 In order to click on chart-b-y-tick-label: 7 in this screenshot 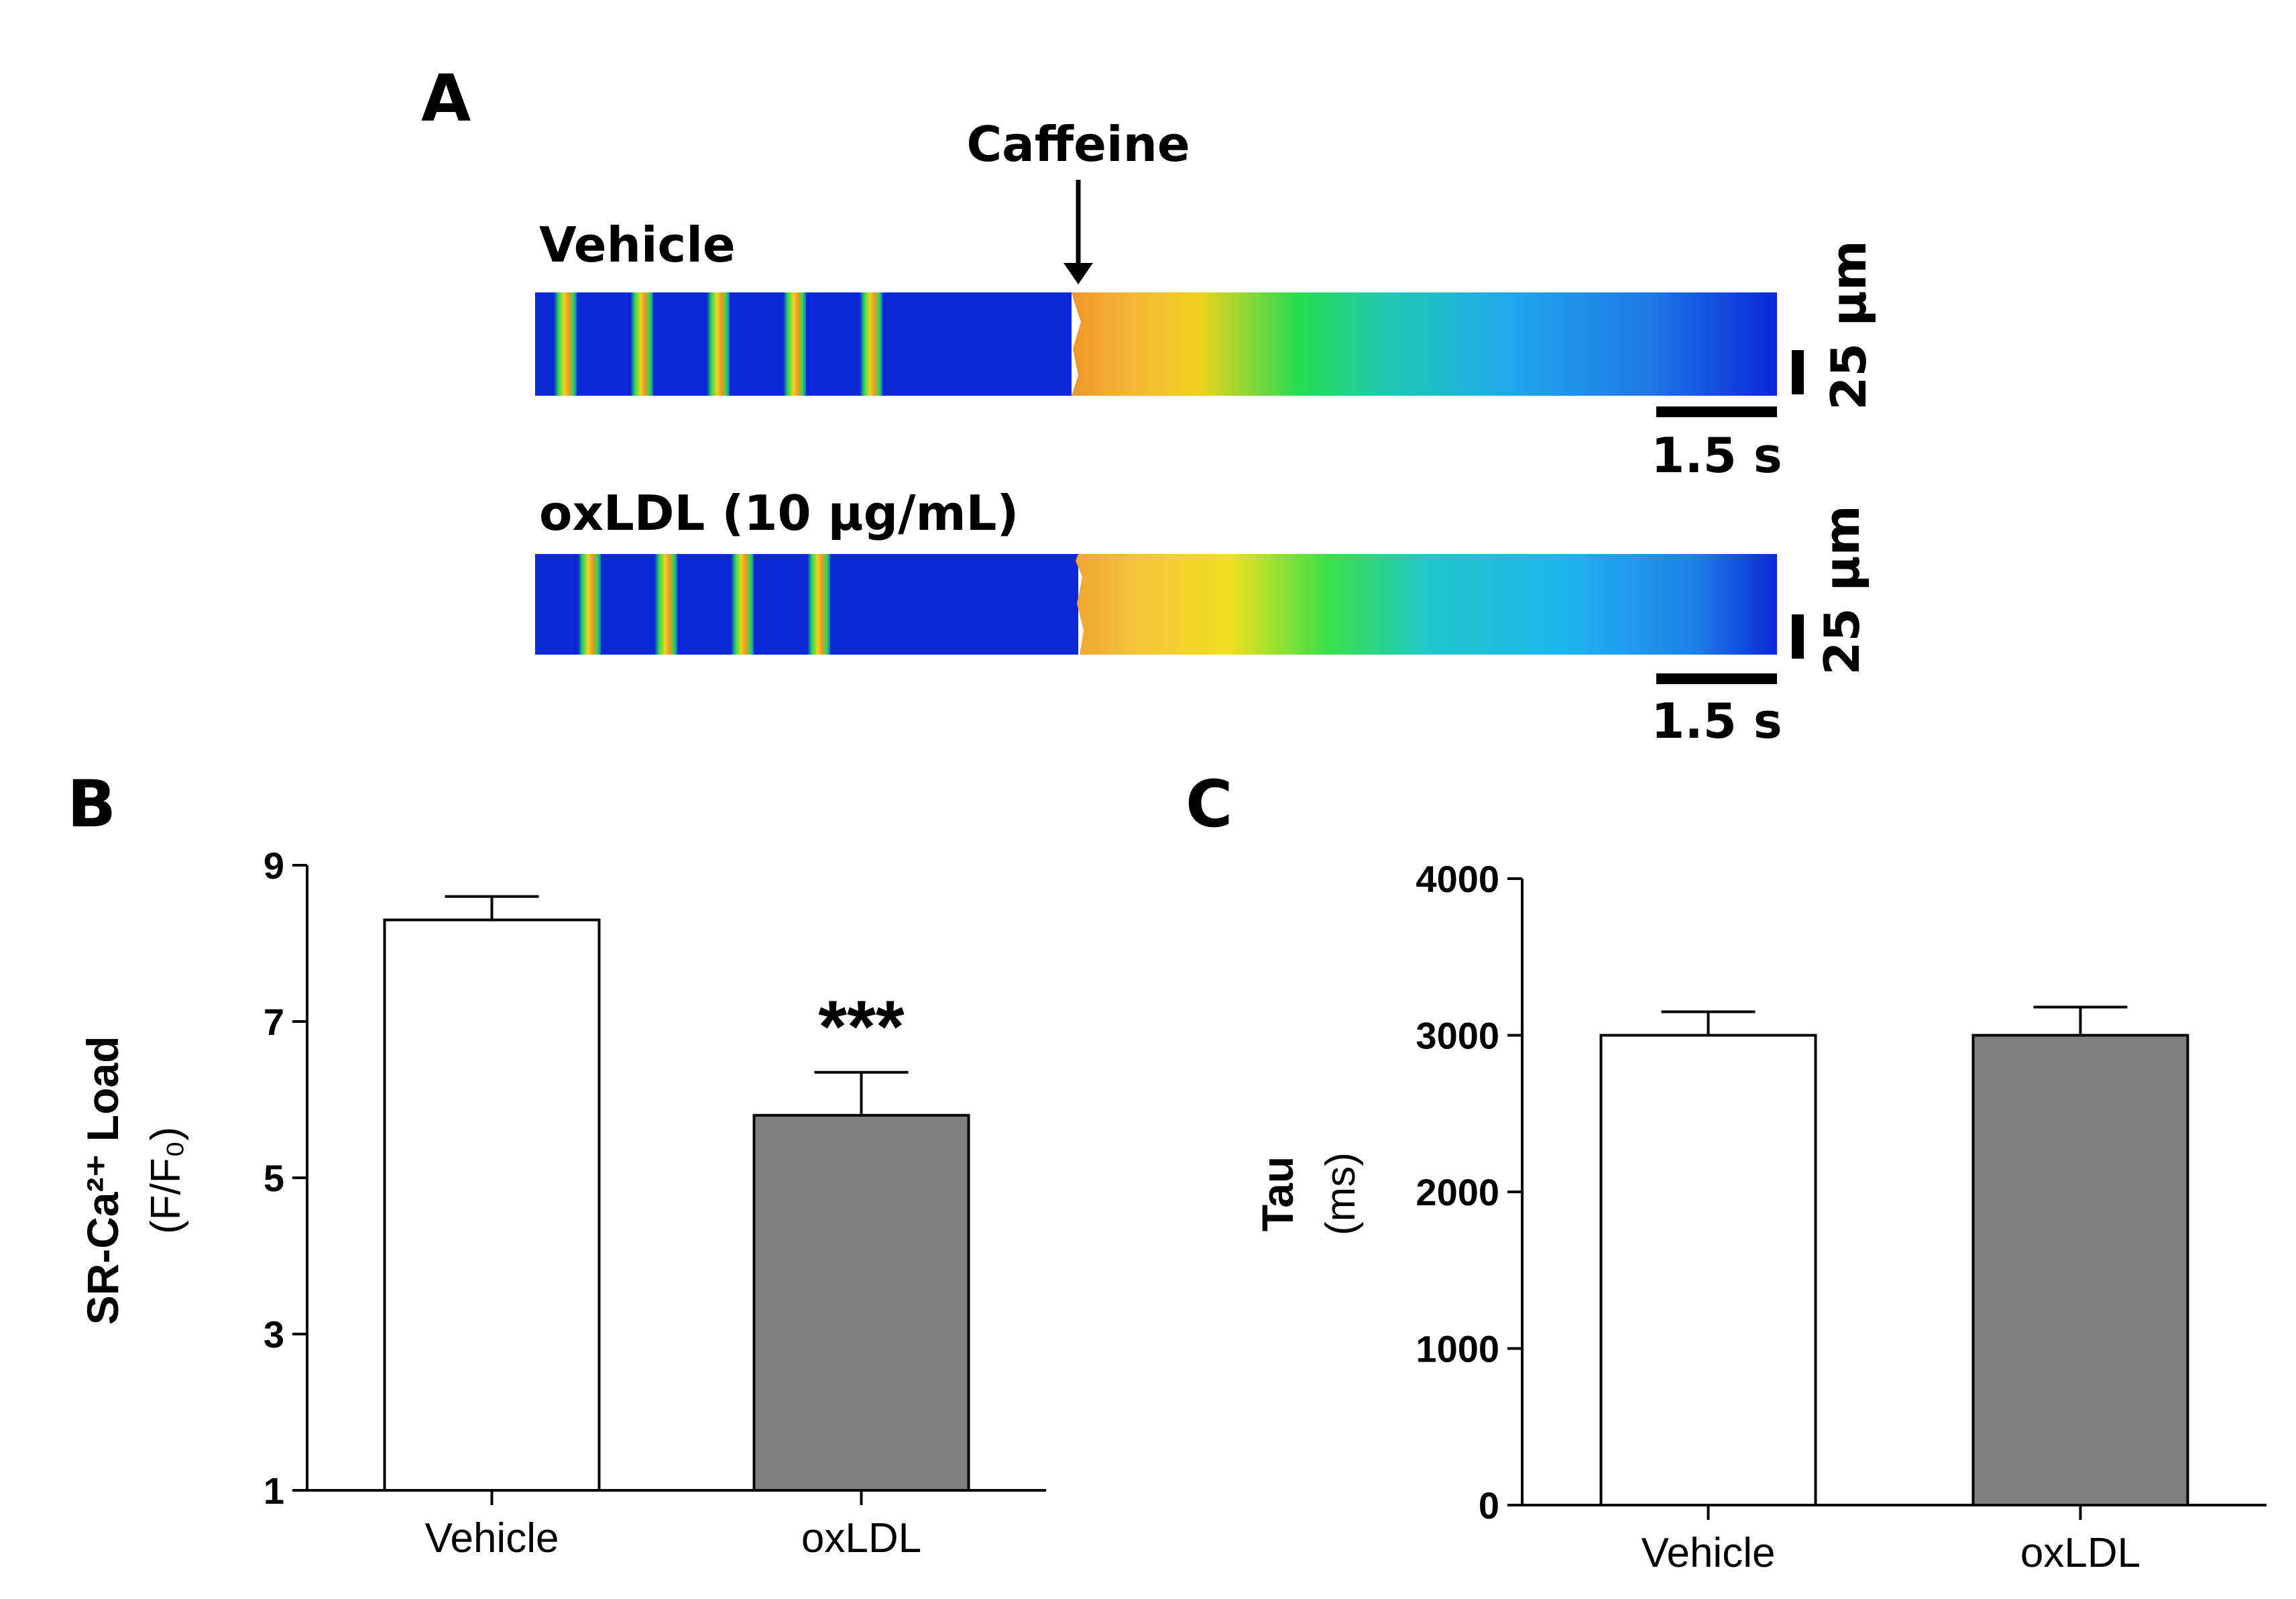, I will do `click(274, 1022)`.